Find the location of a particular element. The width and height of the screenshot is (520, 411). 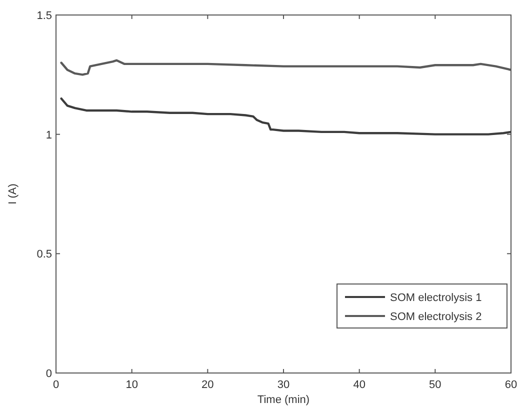

x-tick-label: 50 is located at coordinates (435, 385).